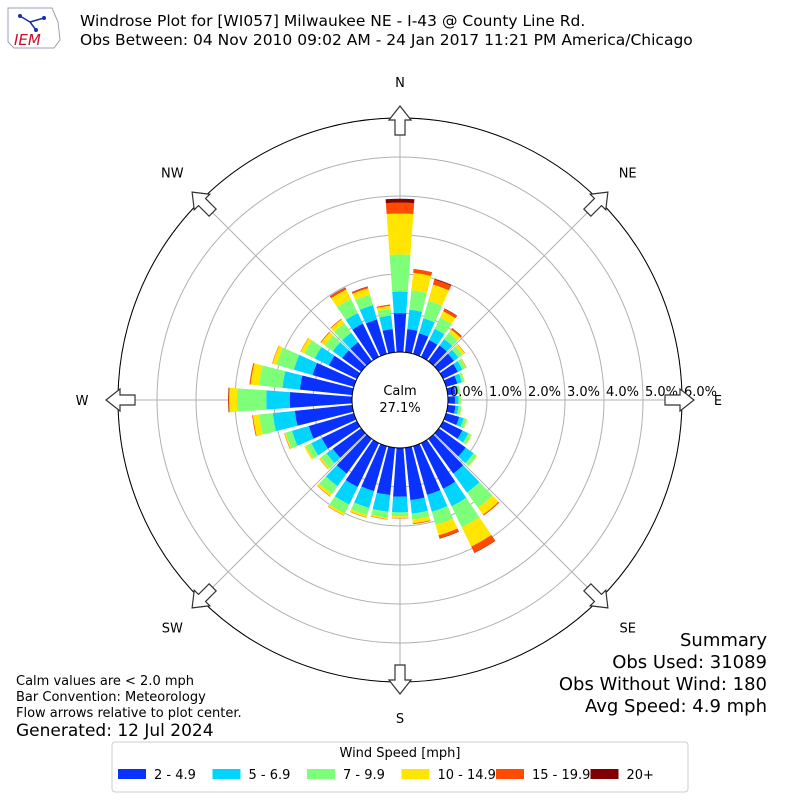 The width and height of the screenshot is (800, 804). Describe the element at coordinates (270, 775) in the screenshot. I see `legend-label: 5 - 6.9` at that location.